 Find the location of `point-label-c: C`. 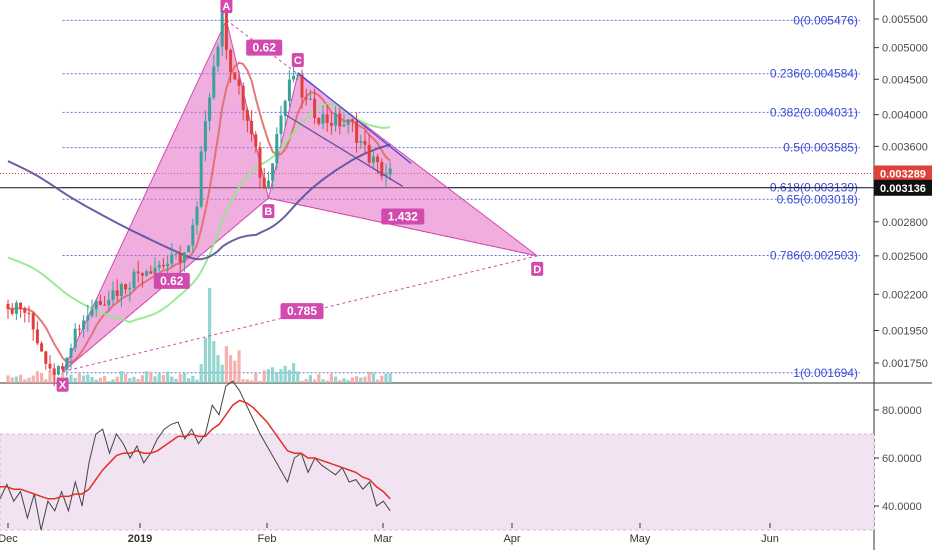

point-label-c: C is located at coordinates (298, 61).